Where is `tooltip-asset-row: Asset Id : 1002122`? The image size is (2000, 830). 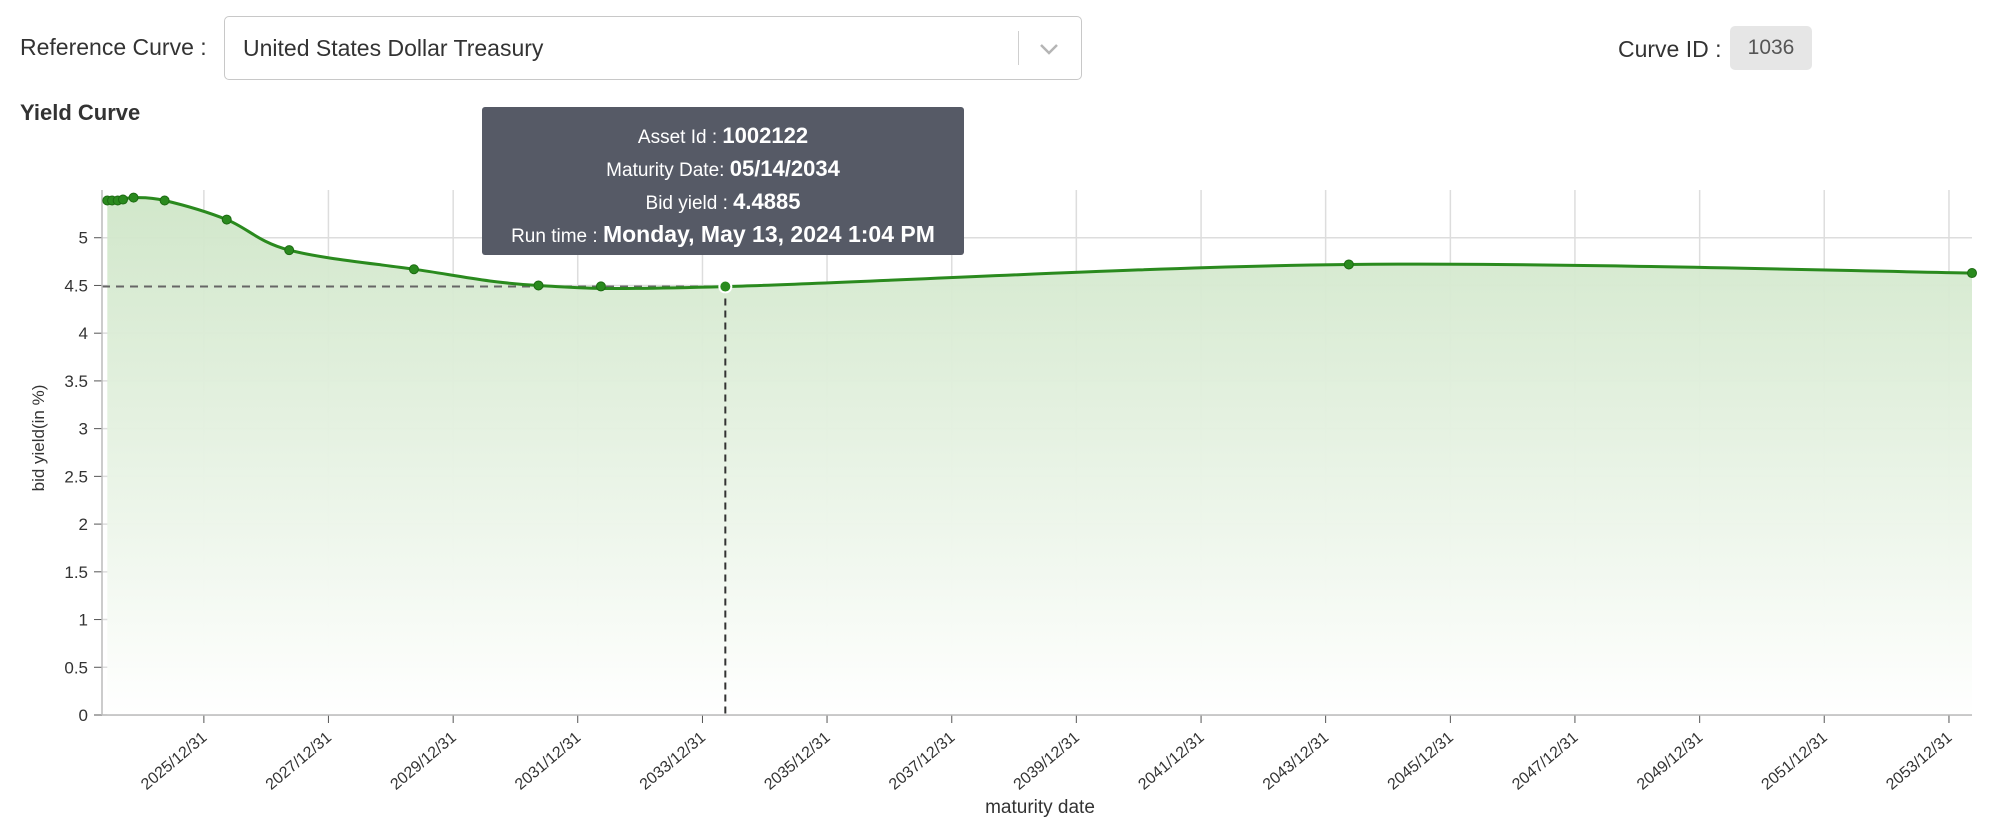 tooltip-asset-row: Asset Id : 1002122 is located at coordinates (723, 136).